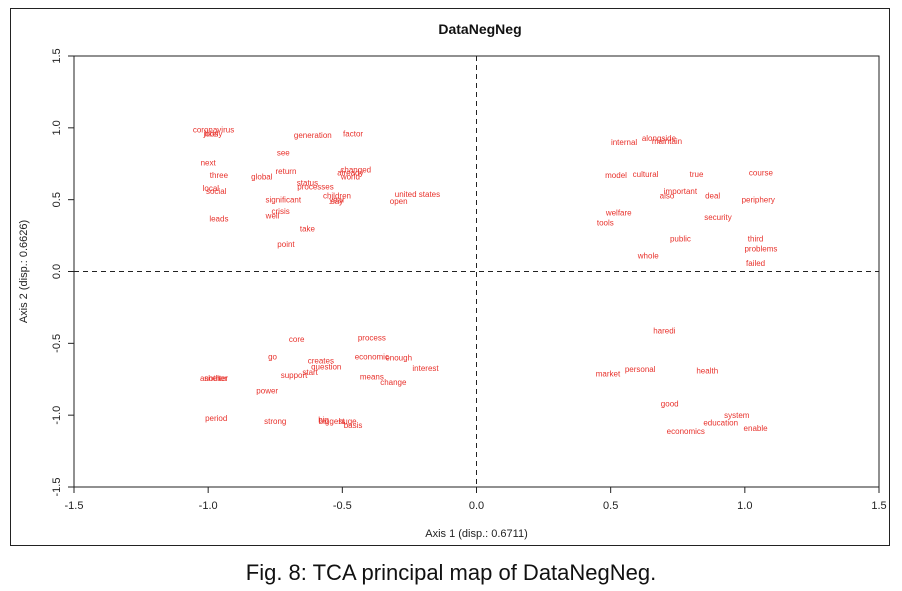 The height and width of the screenshot is (591, 902). I want to click on point-label: means, so click(372, 376).